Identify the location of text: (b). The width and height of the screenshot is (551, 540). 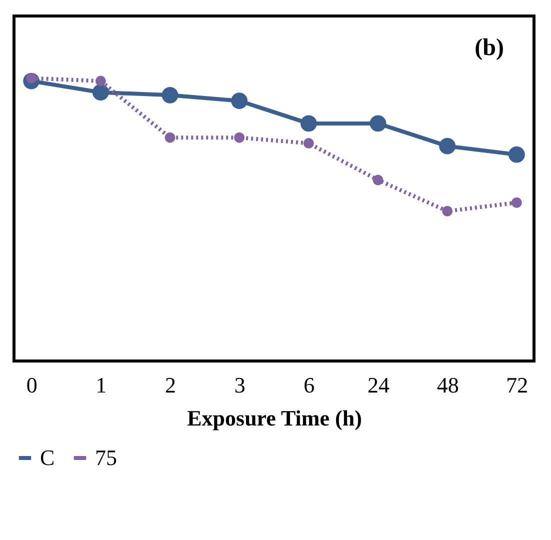
(489, 48).